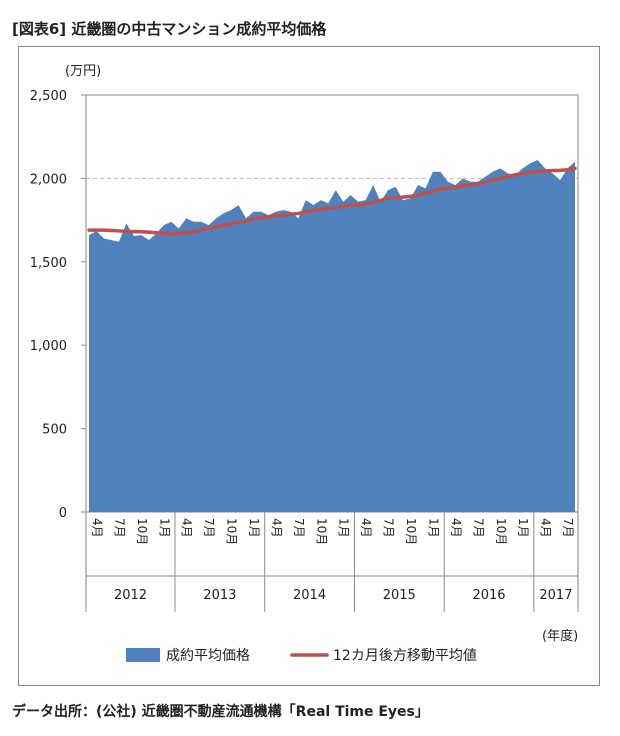 The image size is (620, 736). What do you see at coordinates (309, 595) in the screenshot?
I see `year-label: 2014` at bounding box center [309, 595].